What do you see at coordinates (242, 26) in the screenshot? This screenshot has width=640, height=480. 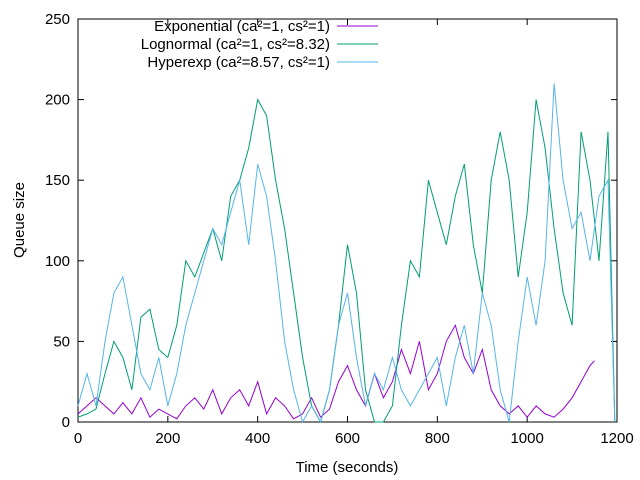 I see `legend-label-0: Exponential (ca²=1, cs²=1)` at bounding box center [242, 26].